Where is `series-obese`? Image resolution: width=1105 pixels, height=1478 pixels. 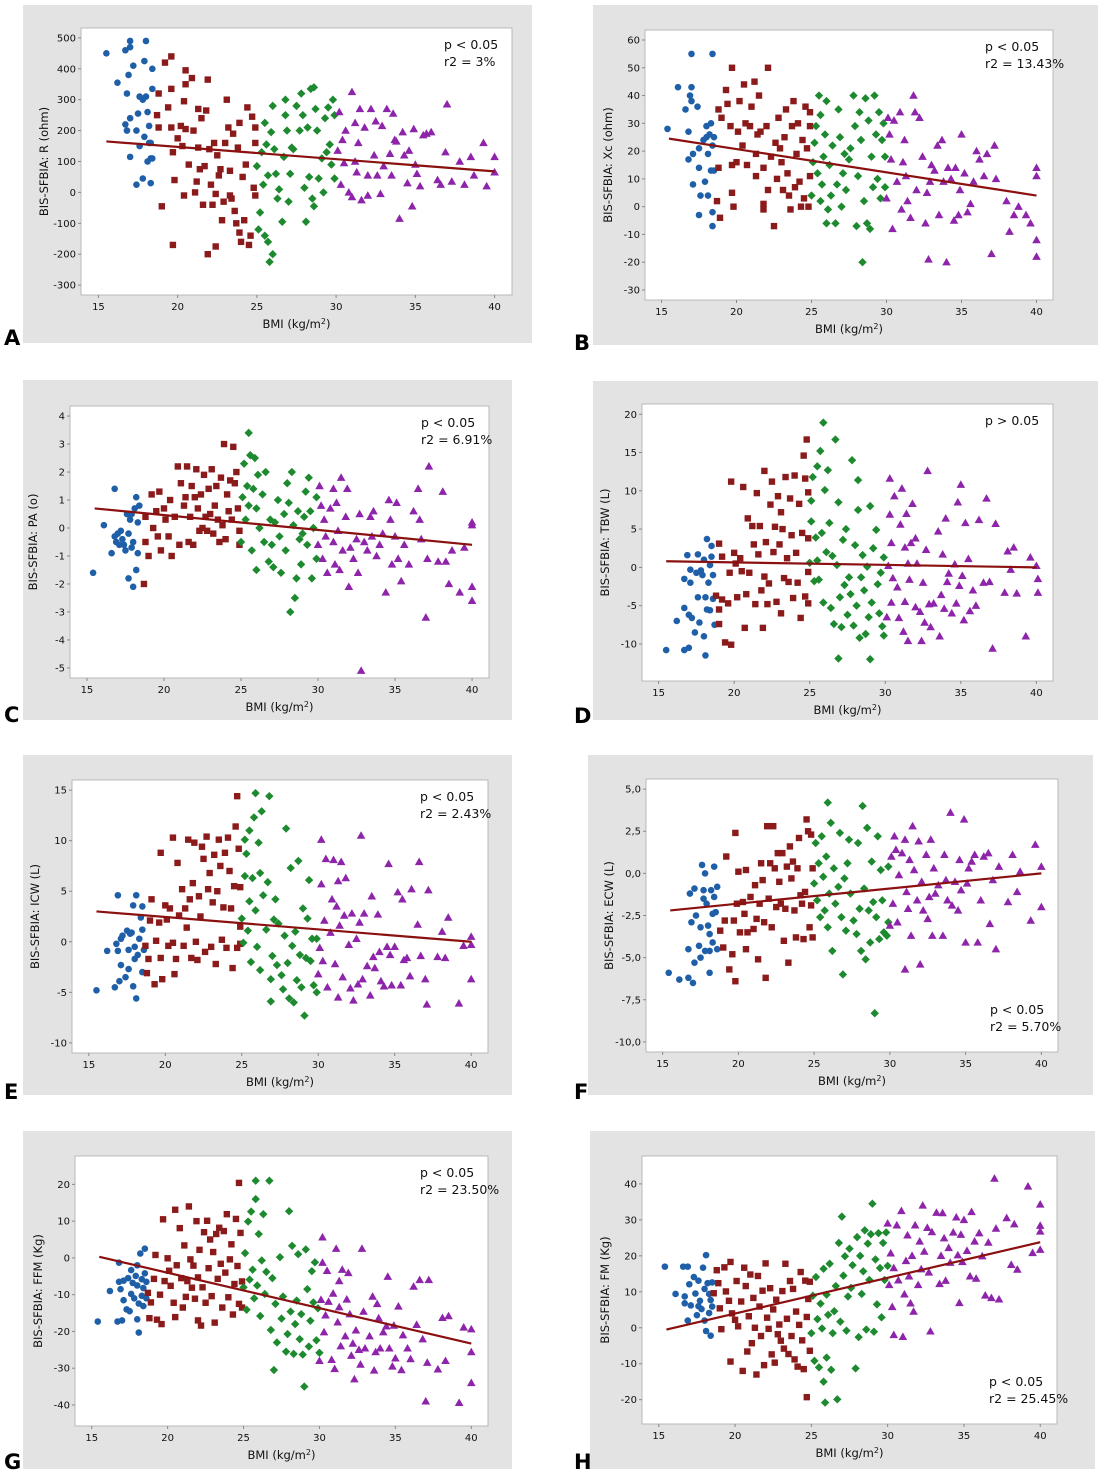
series-obese is located at coordinates (965, 890).